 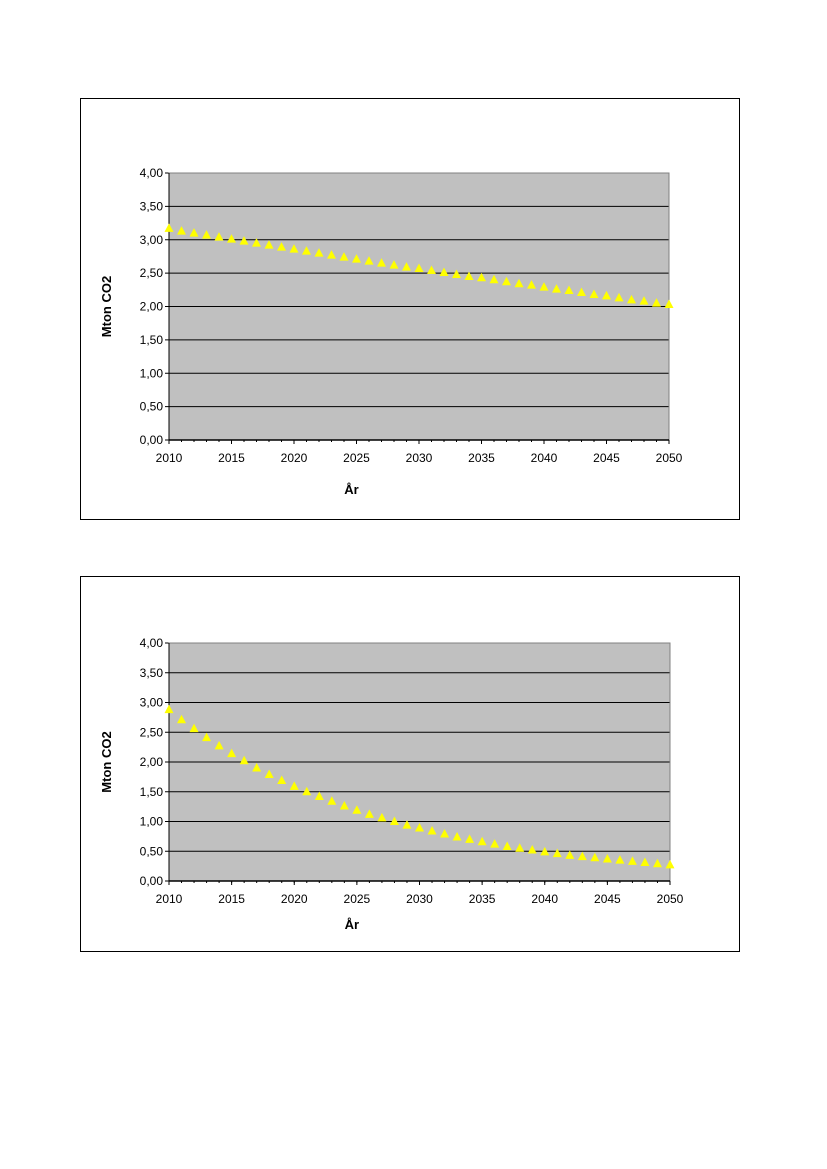 What do you see at coordinates (106, 306) in the screenshot?
I see `y-axis-title: Mton CO2` at bounding box center [106, 306].